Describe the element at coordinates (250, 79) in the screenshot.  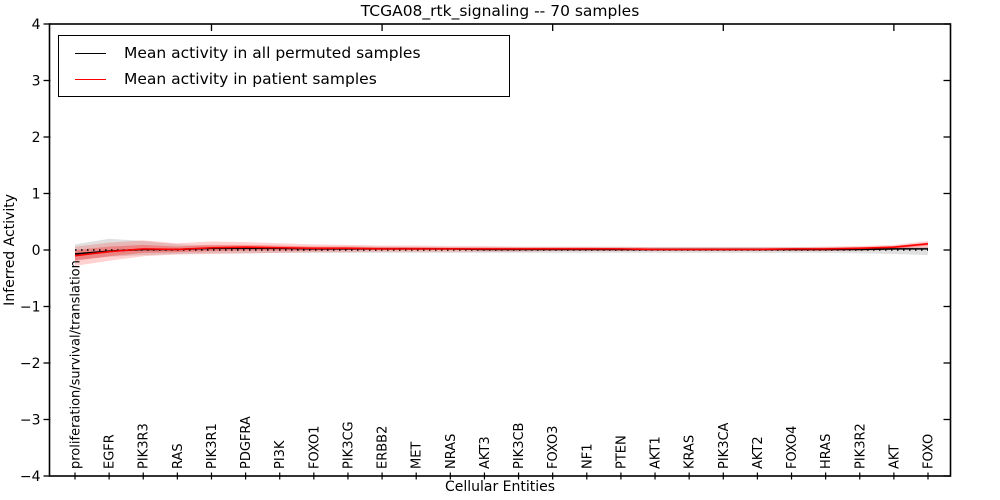
I see `legend-label: Mean activity in patient samples` at that location.